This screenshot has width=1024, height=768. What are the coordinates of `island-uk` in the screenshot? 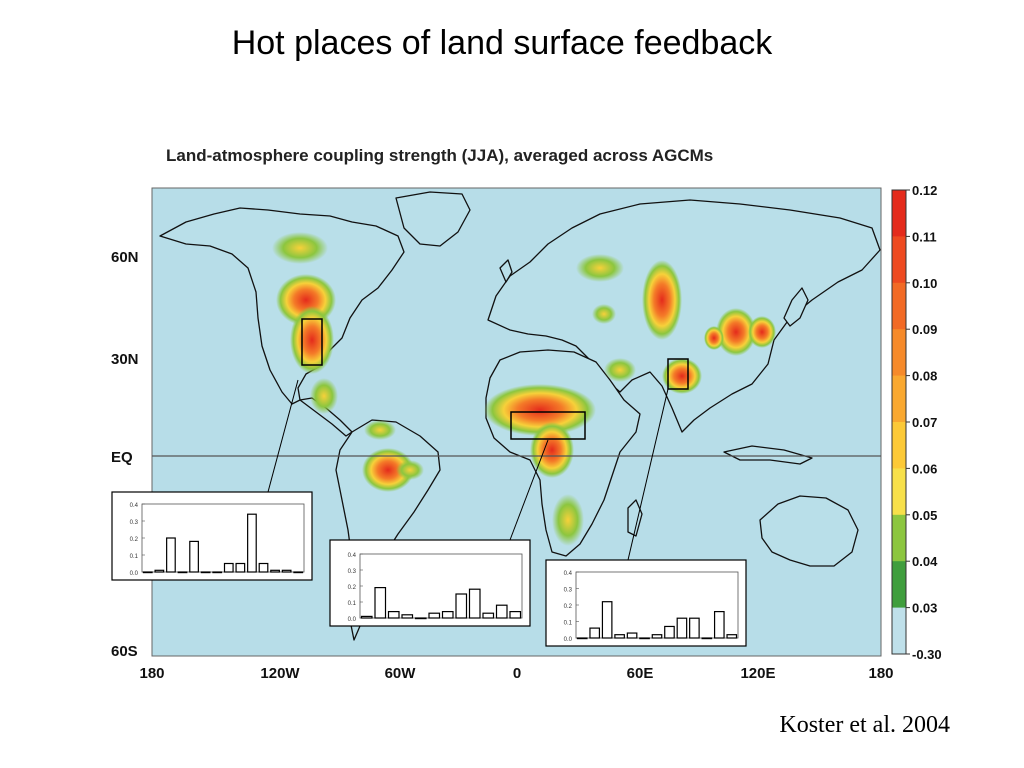 It's located at (506, 271).